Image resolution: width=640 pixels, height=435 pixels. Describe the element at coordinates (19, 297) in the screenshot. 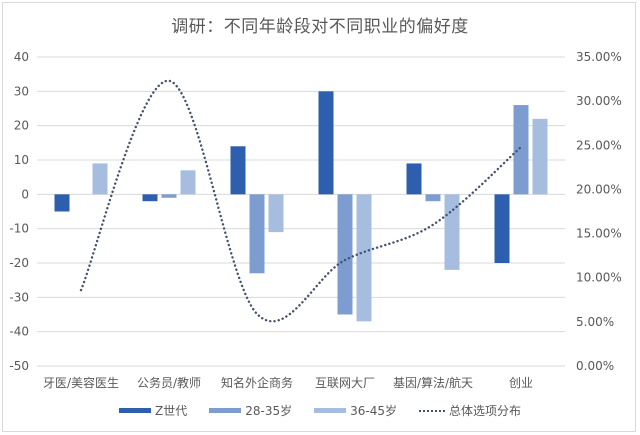

I see `y-tick-label: -30` at that location.